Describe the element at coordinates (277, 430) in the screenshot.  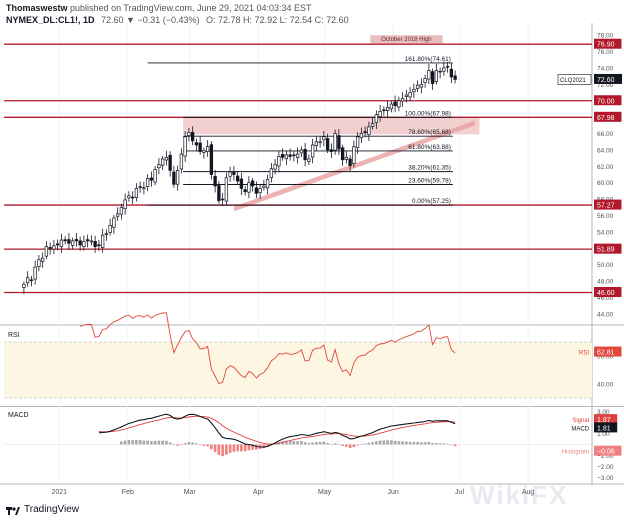
I see `macd-line` at that location.